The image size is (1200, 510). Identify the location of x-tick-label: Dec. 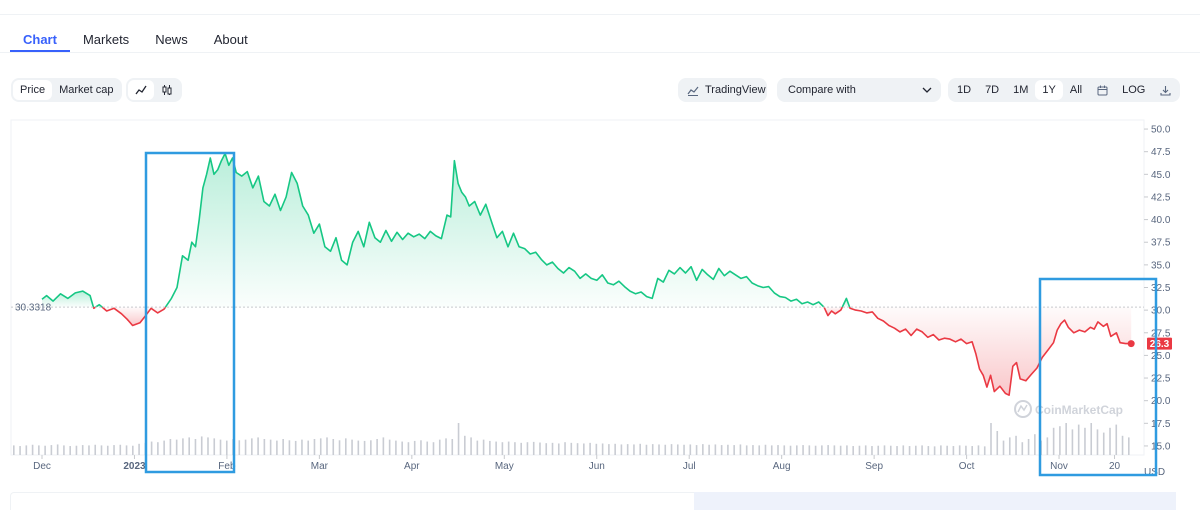
(42, 466).